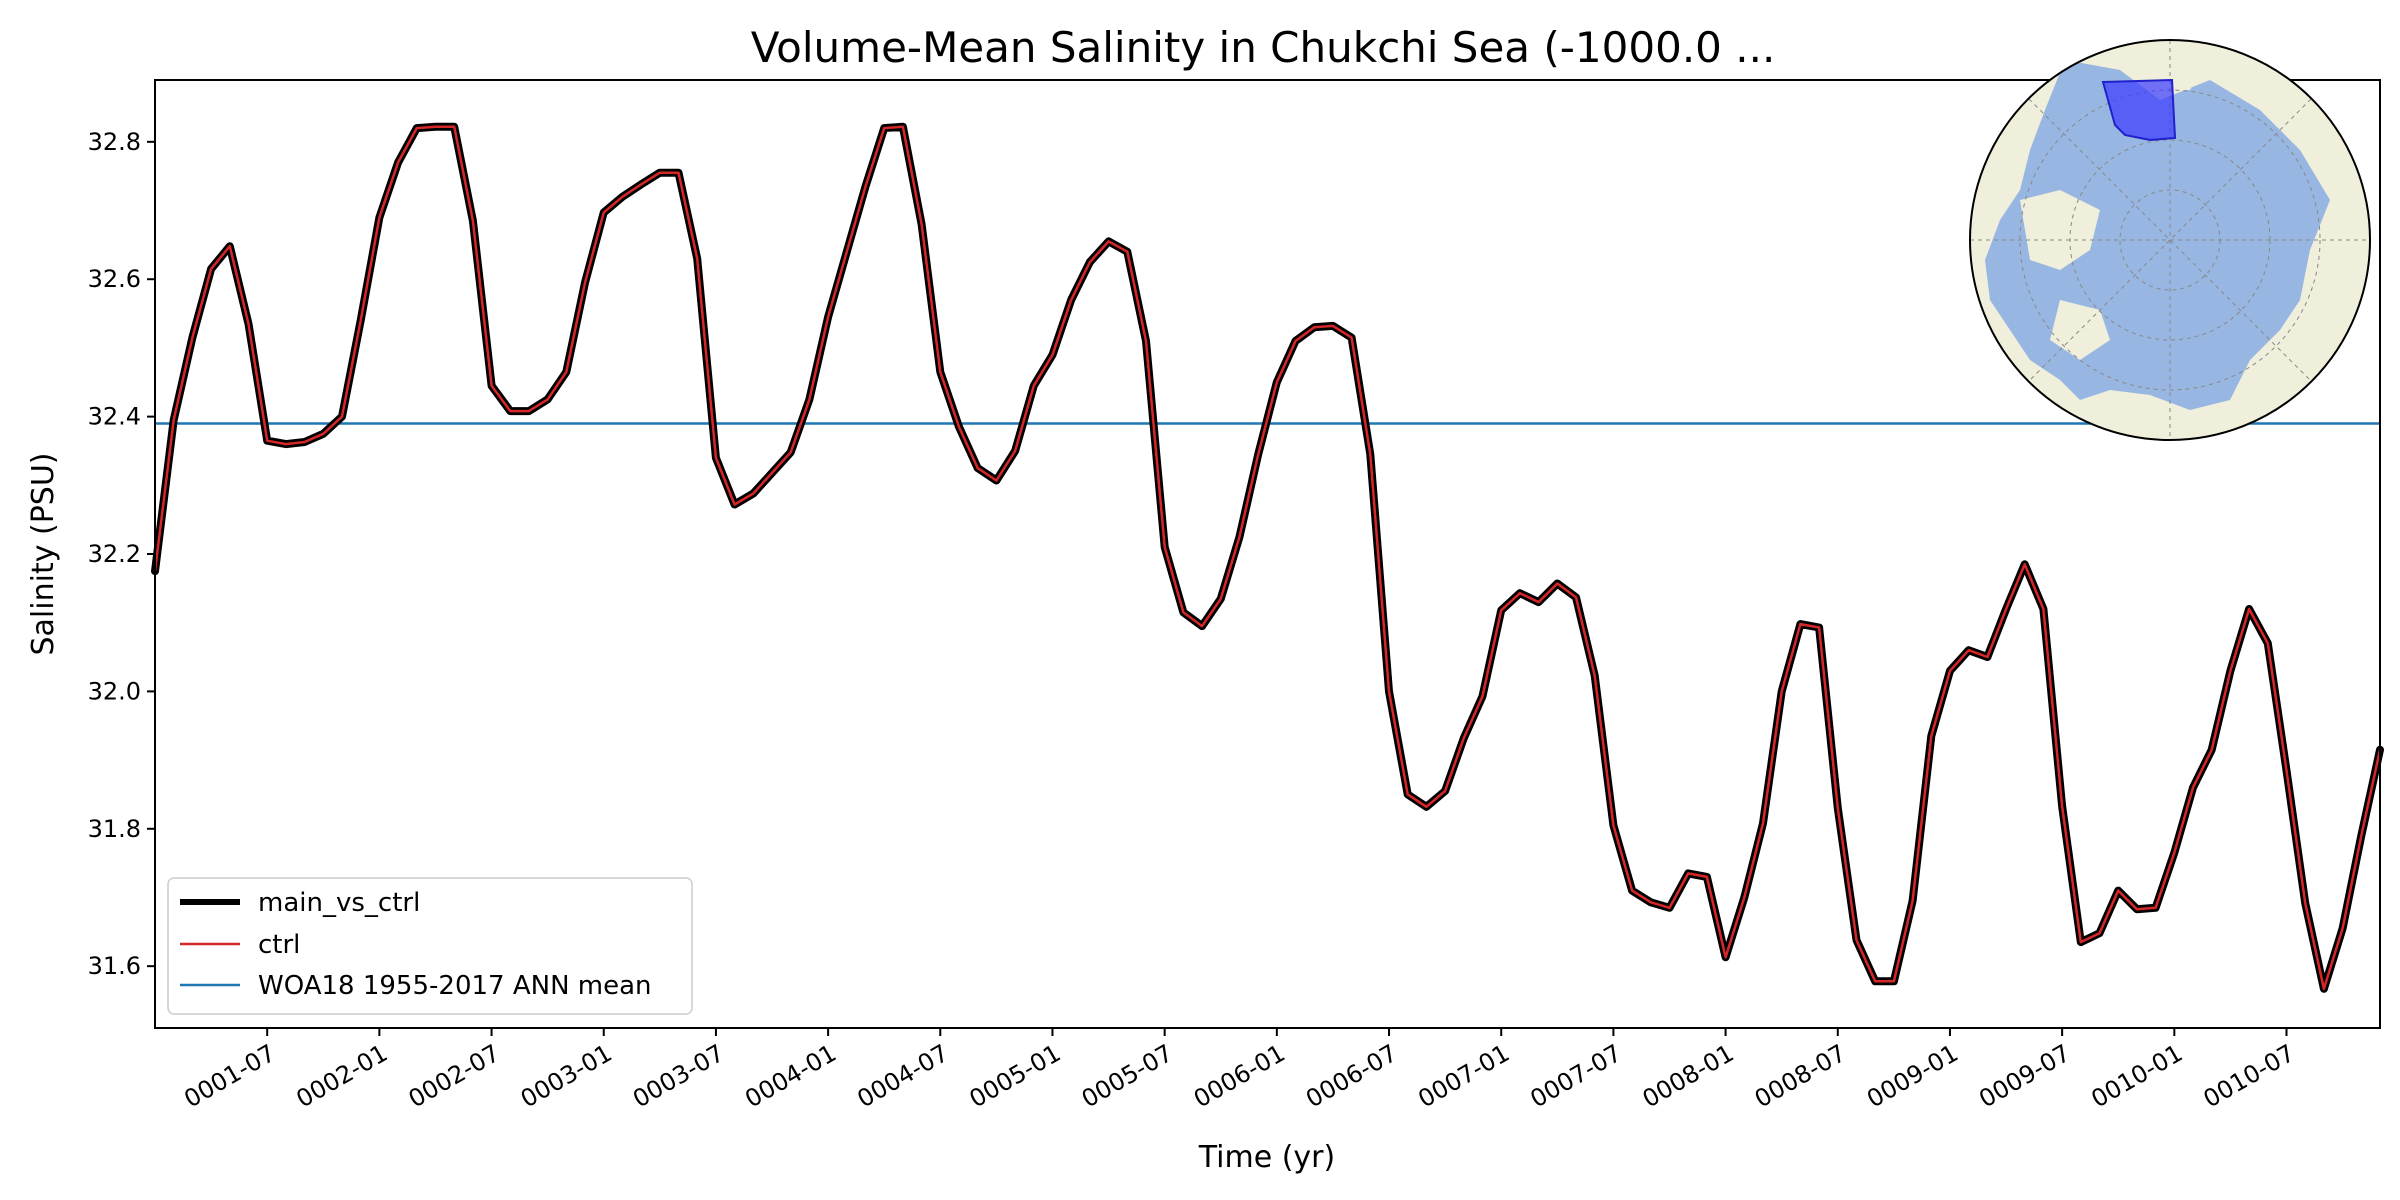 Image resolution: width=2400 pixels, height=1200 pixels. I want to click on y-axis-ticks: 31.6 31.8 32.0 32.2 32.4 32.6 32.8, so click(121, 554).